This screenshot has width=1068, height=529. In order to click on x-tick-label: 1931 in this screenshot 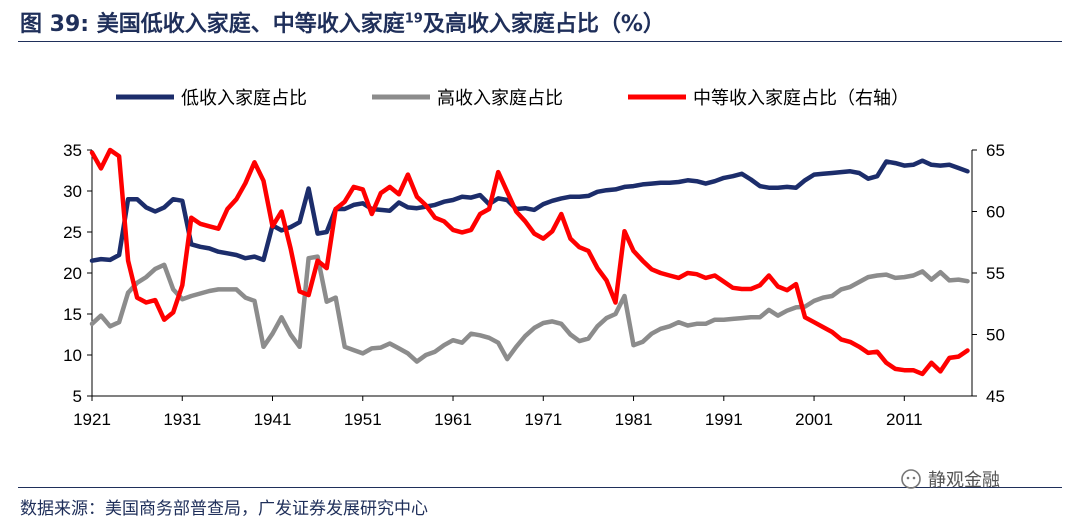, I will do `click(182, 419)`.